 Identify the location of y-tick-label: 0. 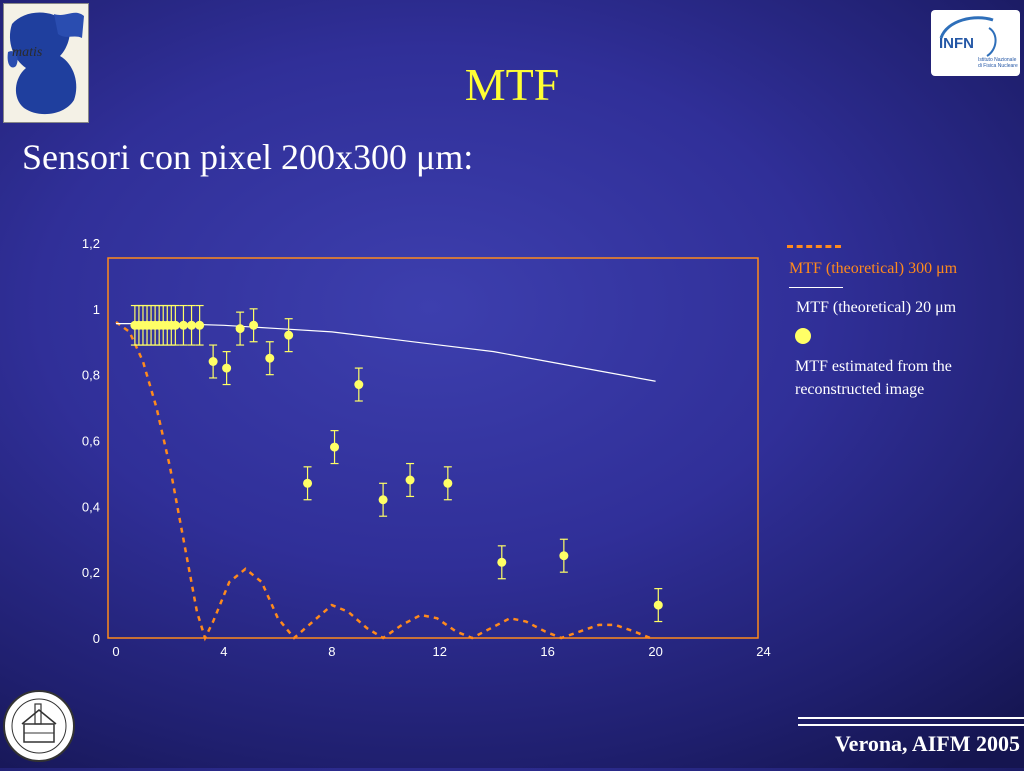
(96, 638).